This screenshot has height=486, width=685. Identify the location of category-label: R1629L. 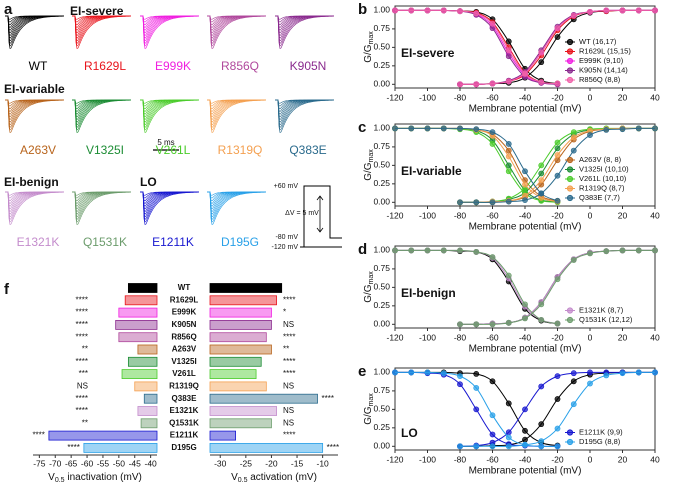
(184, 299).